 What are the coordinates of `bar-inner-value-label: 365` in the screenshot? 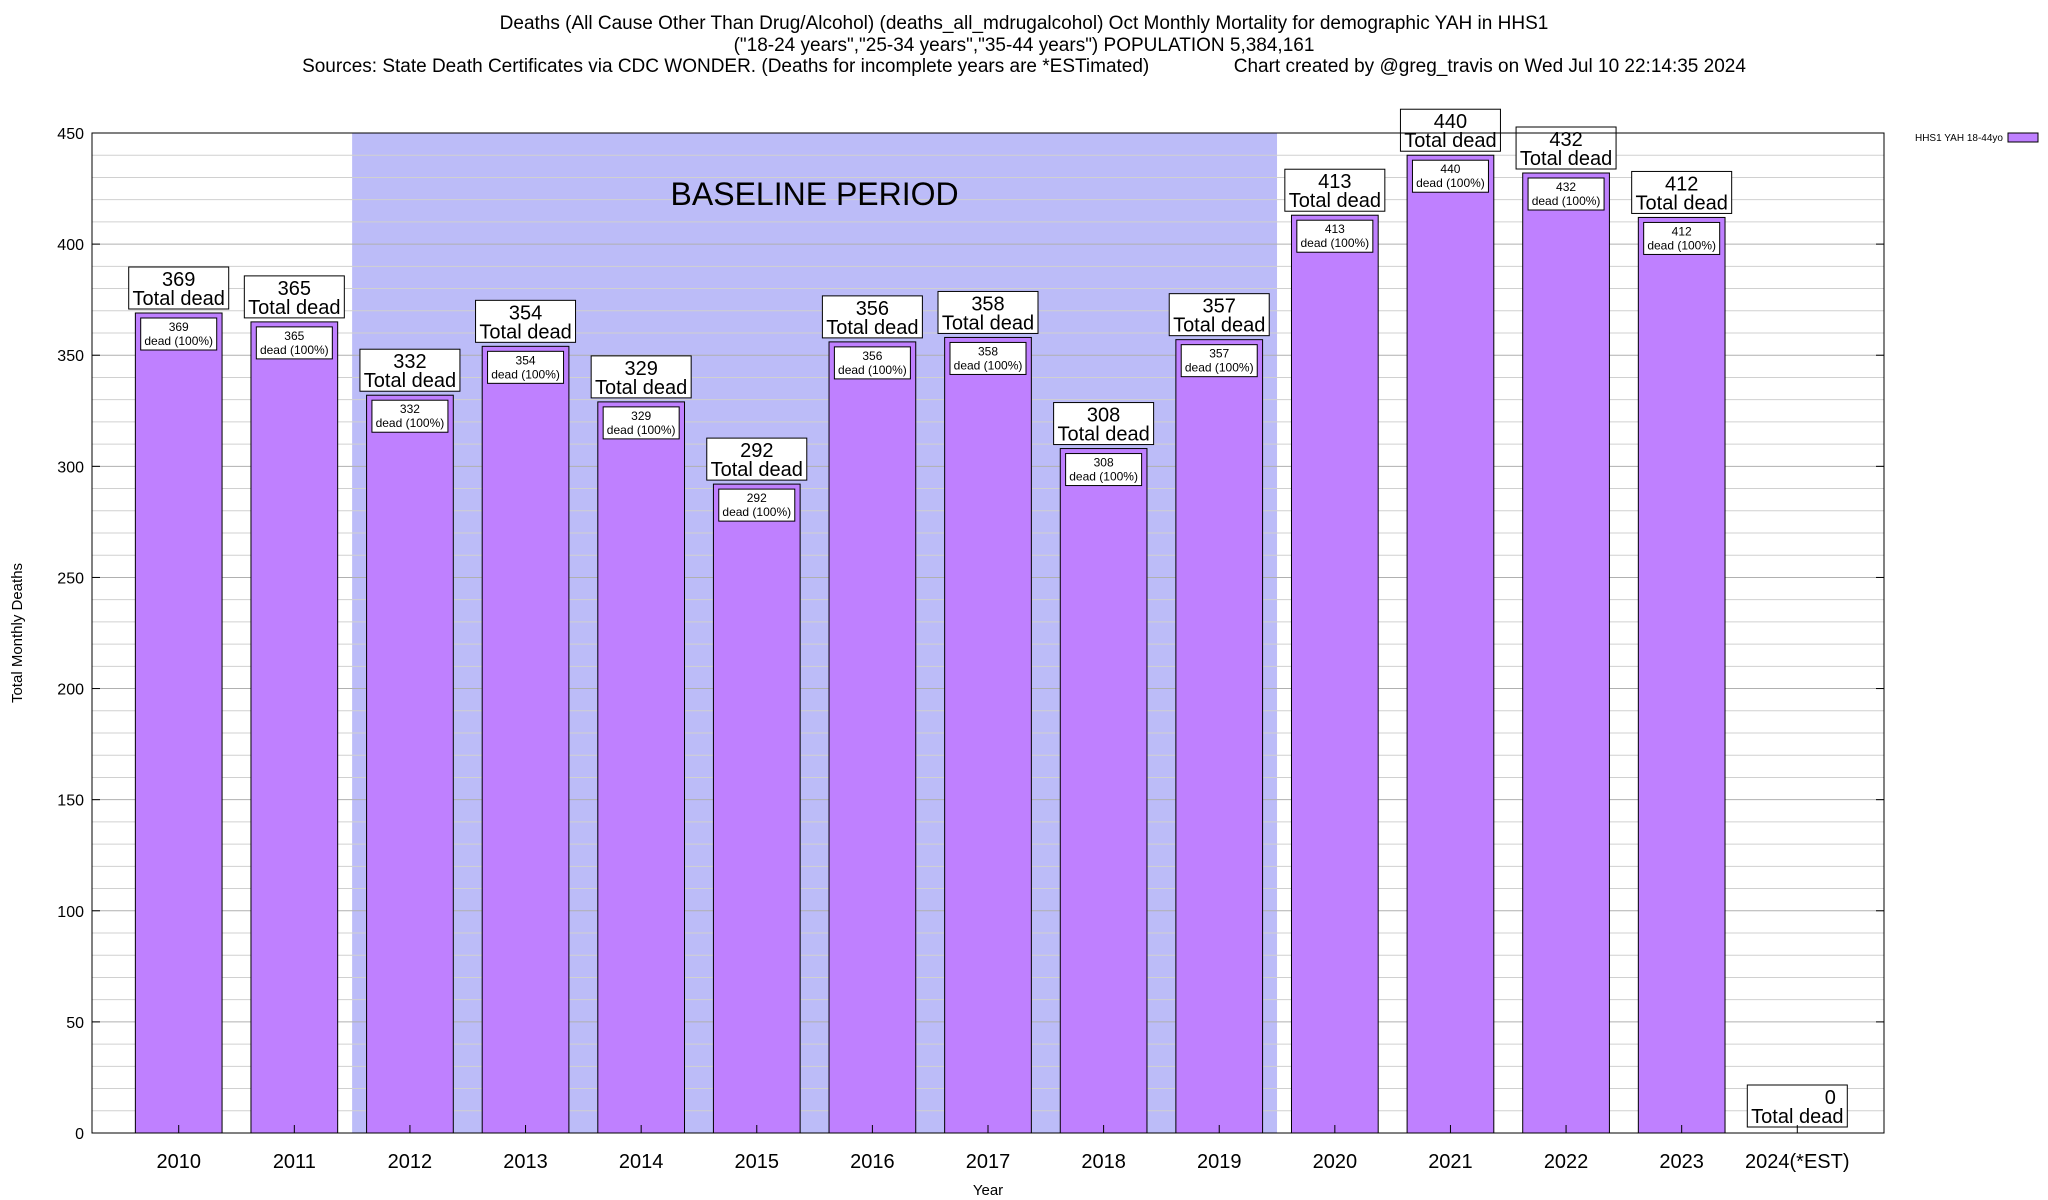 It's located at (294, 336).